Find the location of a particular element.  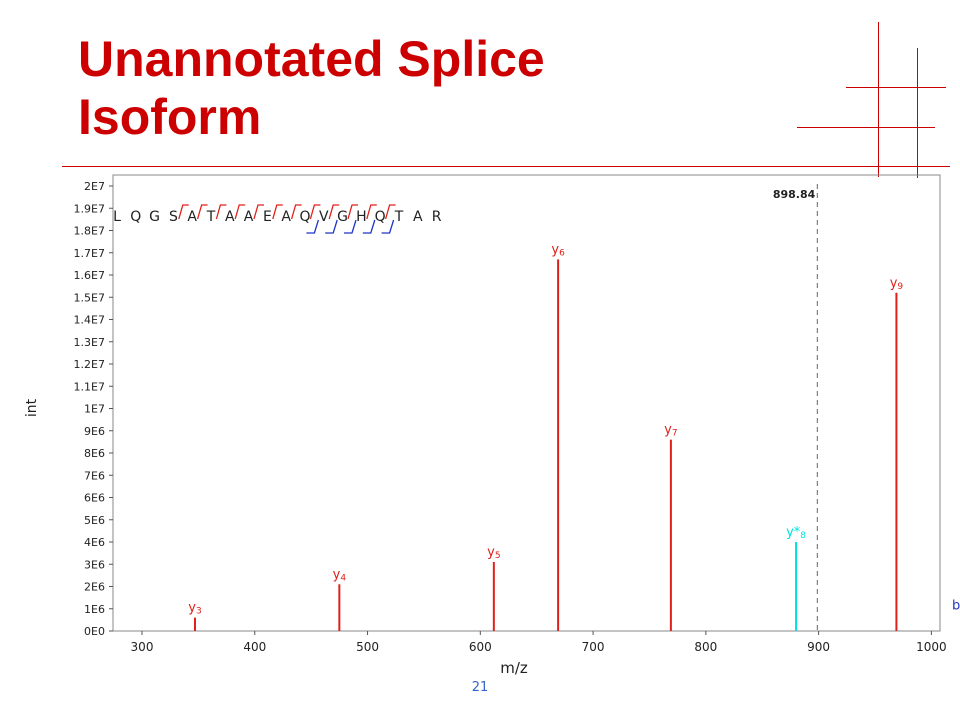

y-tick-label: 9E6 is located at coordinates (94, 431).